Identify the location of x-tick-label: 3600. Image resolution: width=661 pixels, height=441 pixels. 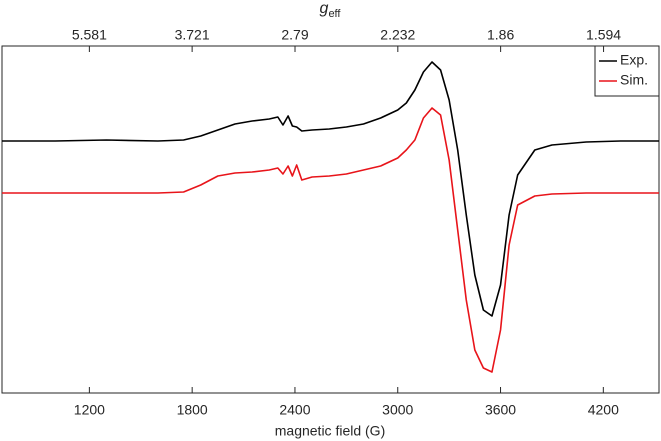
(500, 410).